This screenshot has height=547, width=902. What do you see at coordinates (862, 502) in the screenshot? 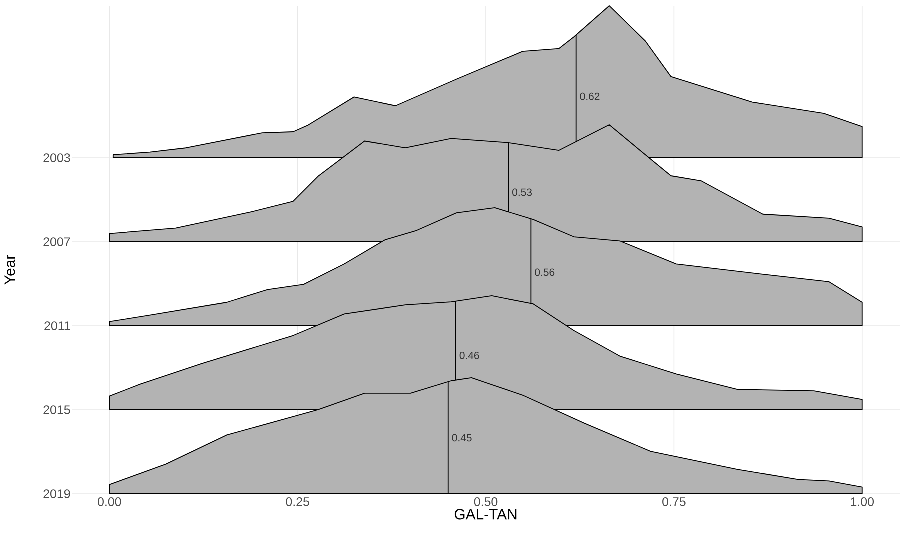
I see `x-tick-label: 1.00` at bounding box center [862, 502].